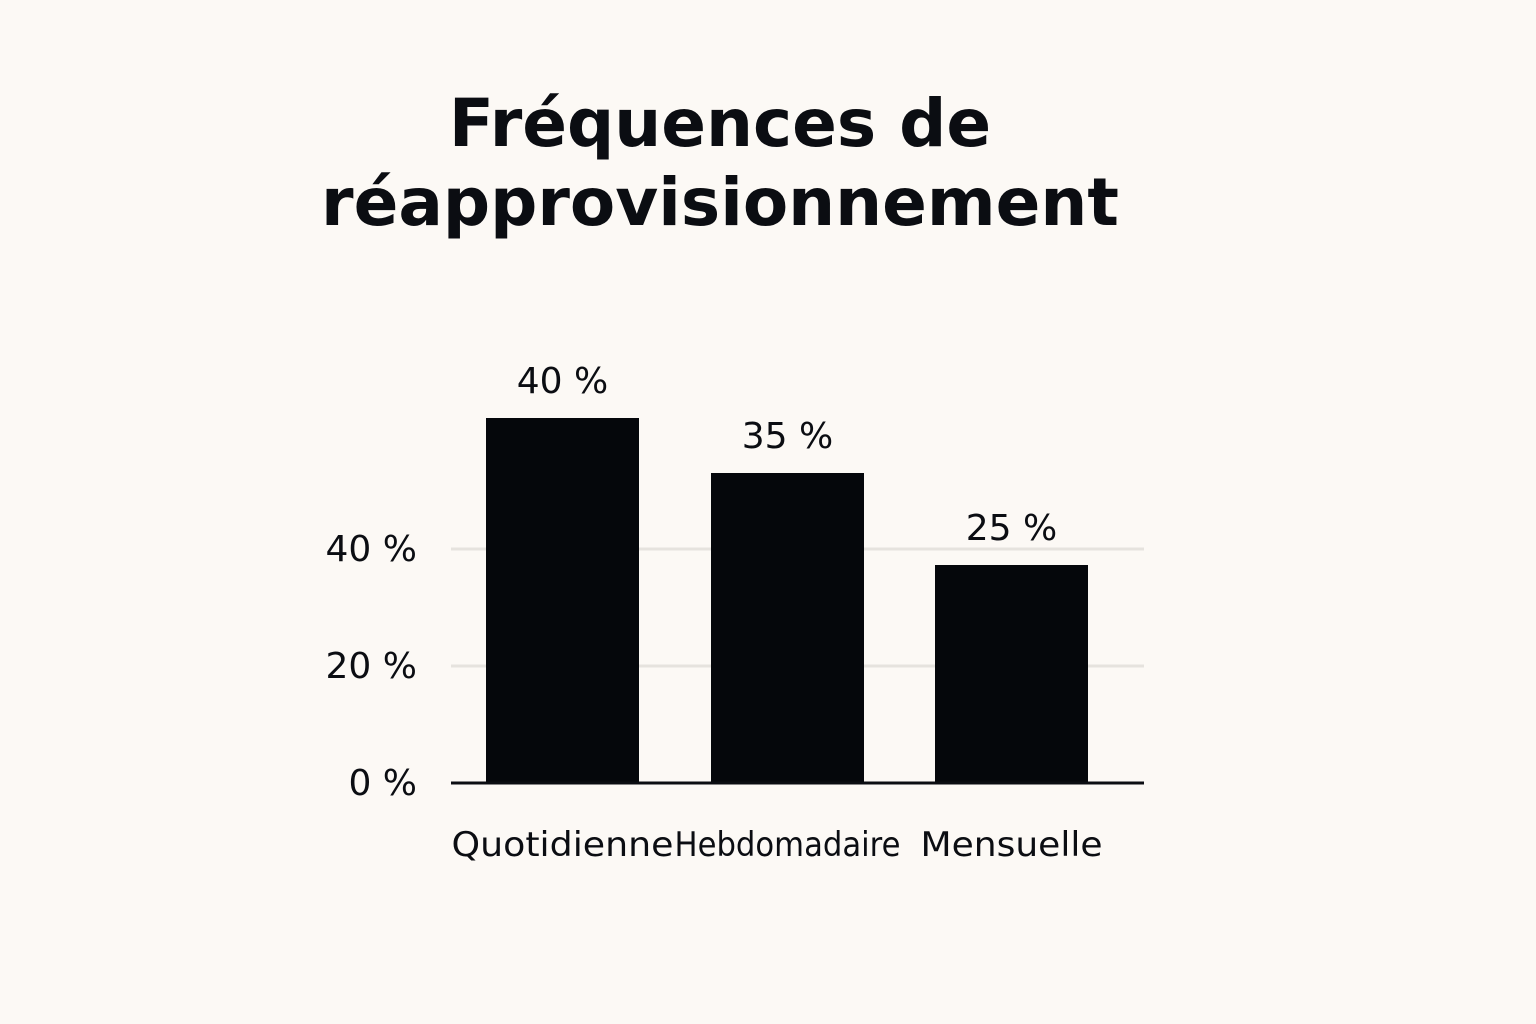 This screenshot has height=1024, width=1536. I want to click on bar-mensuelle, so click(1011, 674).